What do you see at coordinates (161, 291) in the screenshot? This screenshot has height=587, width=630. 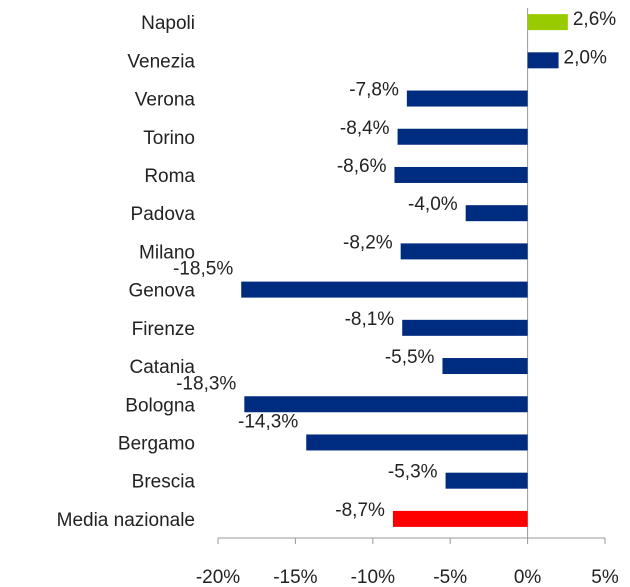 I see `y-tick-label: Genova` at bounding box center [161, 291].